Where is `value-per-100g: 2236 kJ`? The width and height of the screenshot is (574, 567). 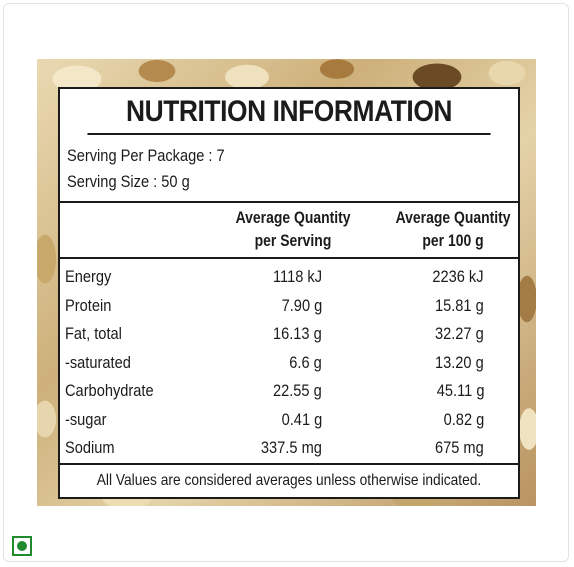
value-per-100g: 2236 kJ is located at coordinates (458, 276).